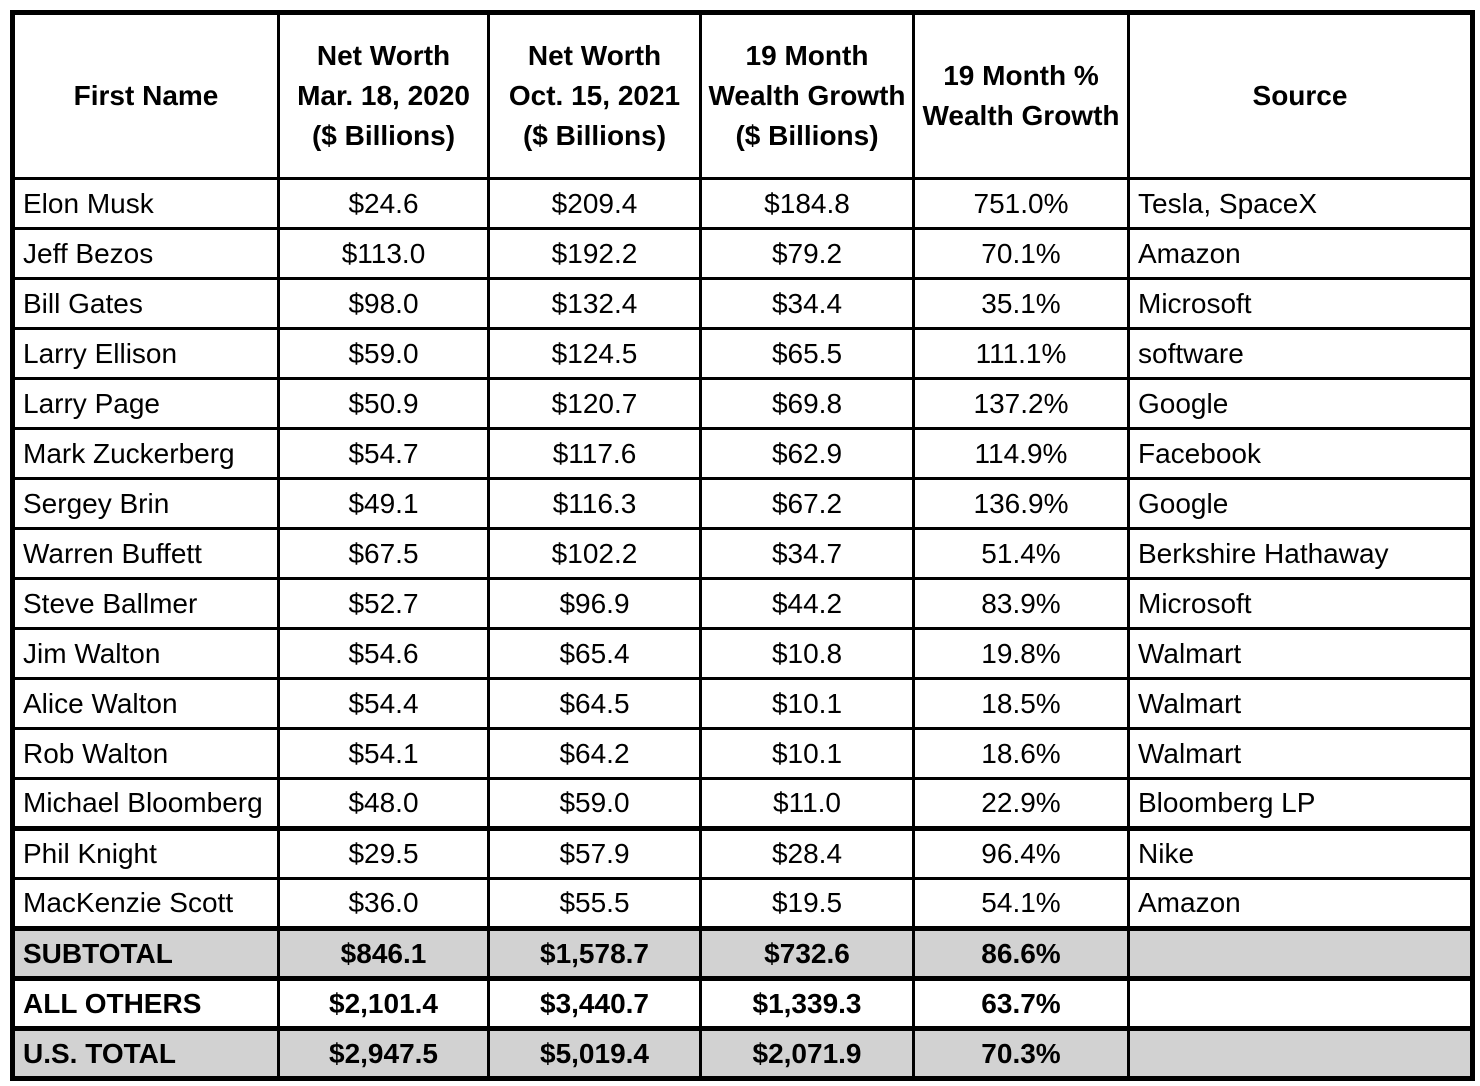  Describe the element at coordinates (1021, 253) in the screenshot. I see `cell-pct-wealth-growth: 70.1%` at that location.